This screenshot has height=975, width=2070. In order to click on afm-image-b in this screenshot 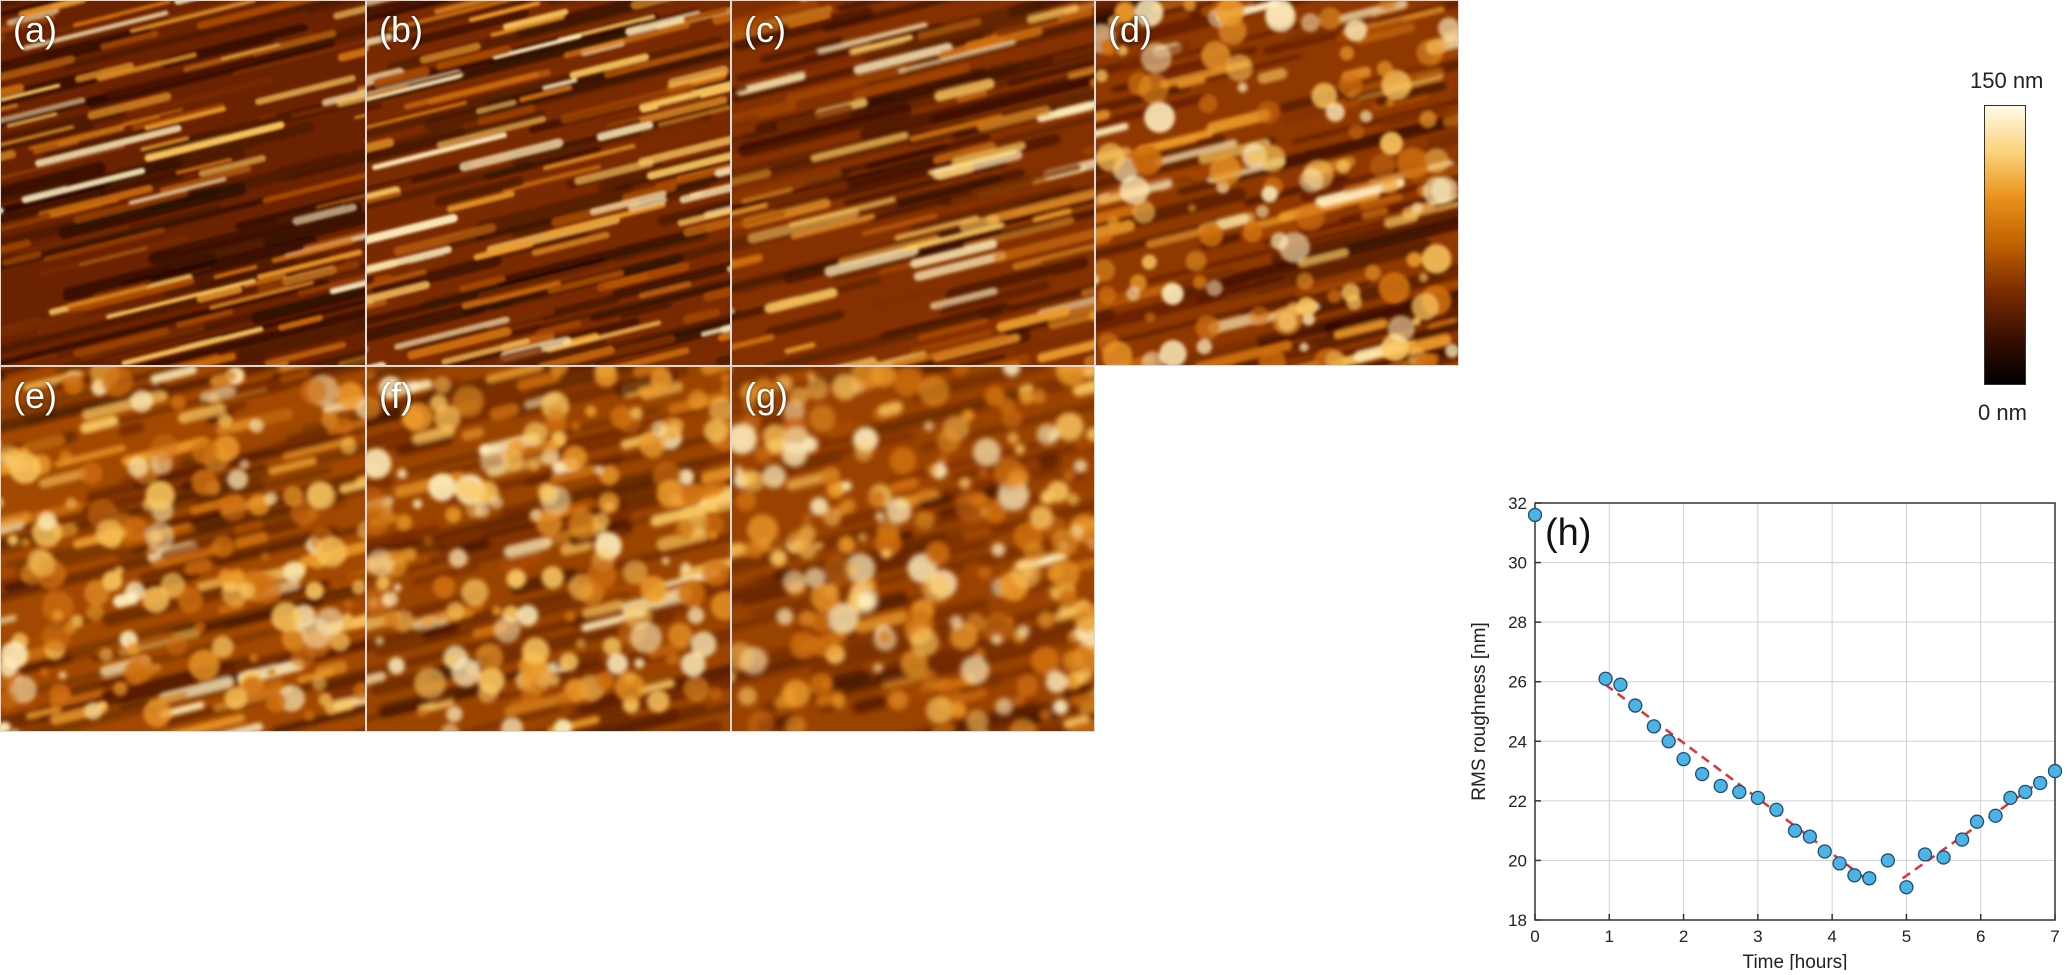, I will do `click(549, 183)`.